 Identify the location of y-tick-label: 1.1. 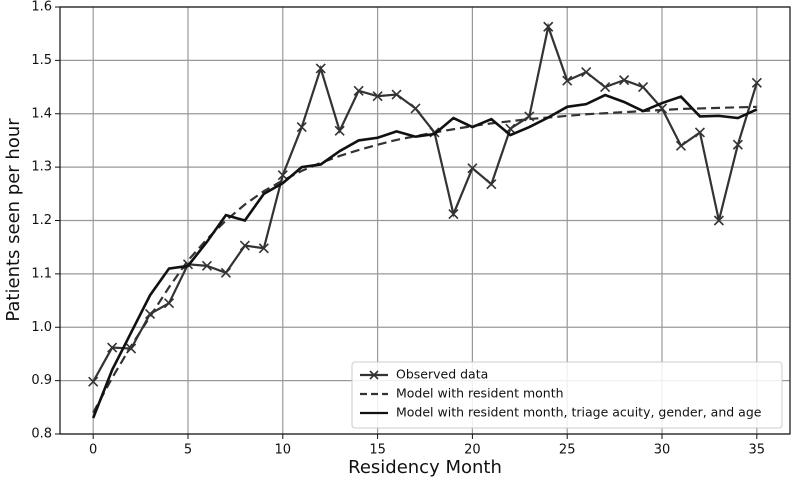
(41, 273).